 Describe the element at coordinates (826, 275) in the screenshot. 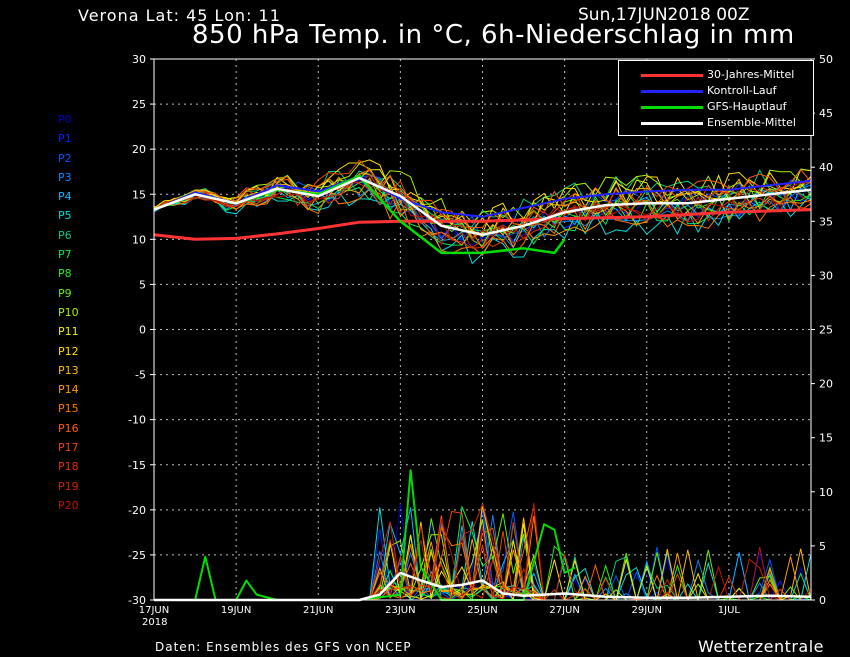

I see `y-right-tick-label: 30` at that location.